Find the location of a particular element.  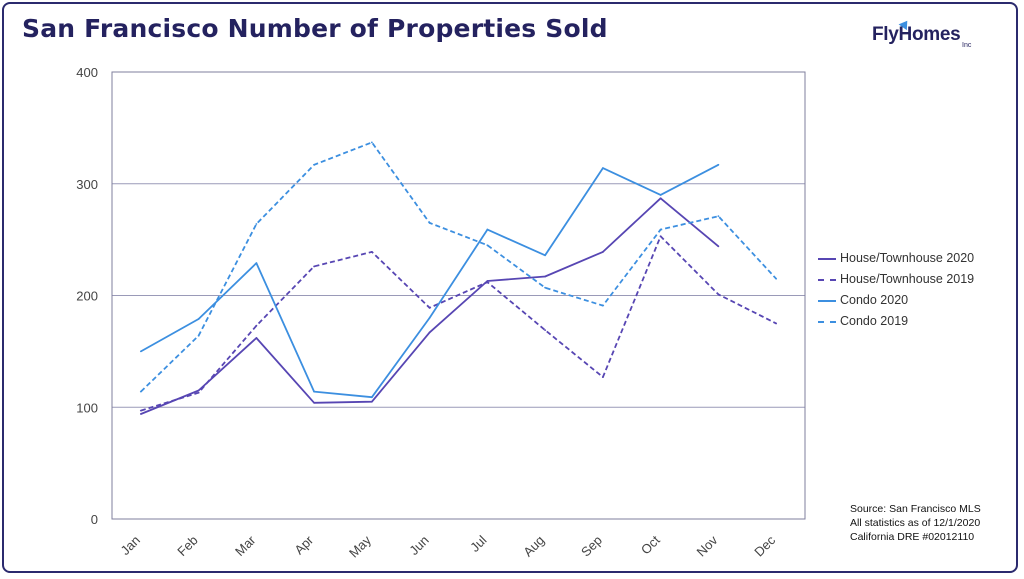

x-tick-label: Dec is located at coordinates (764, 545).